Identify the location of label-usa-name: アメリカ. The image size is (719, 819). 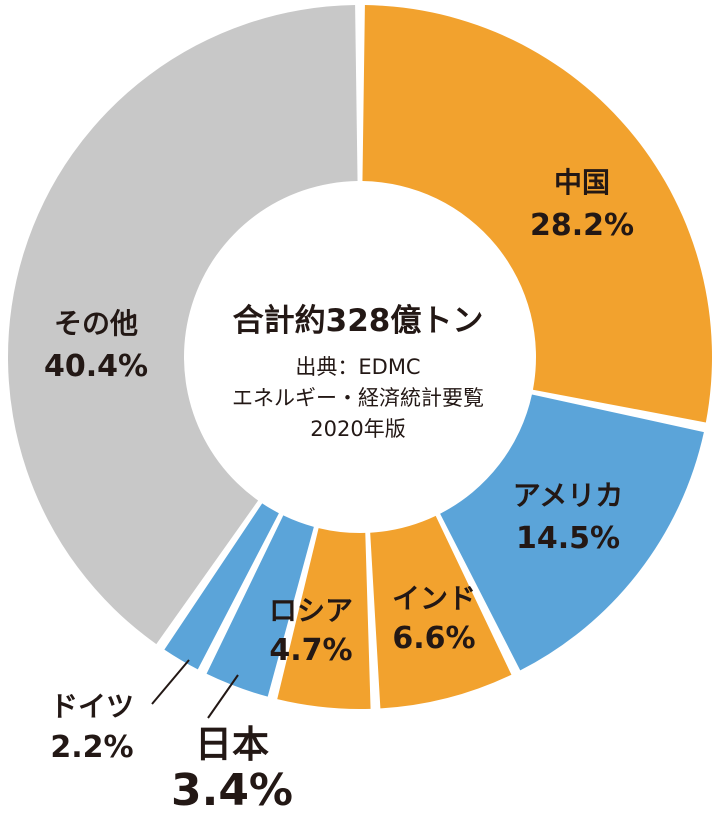
(568, 495).